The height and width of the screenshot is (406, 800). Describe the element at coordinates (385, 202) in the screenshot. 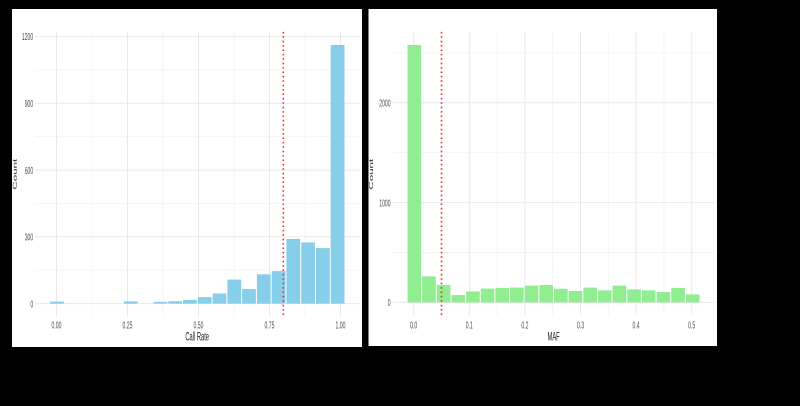

I see `svg-text: 1000` at that location.